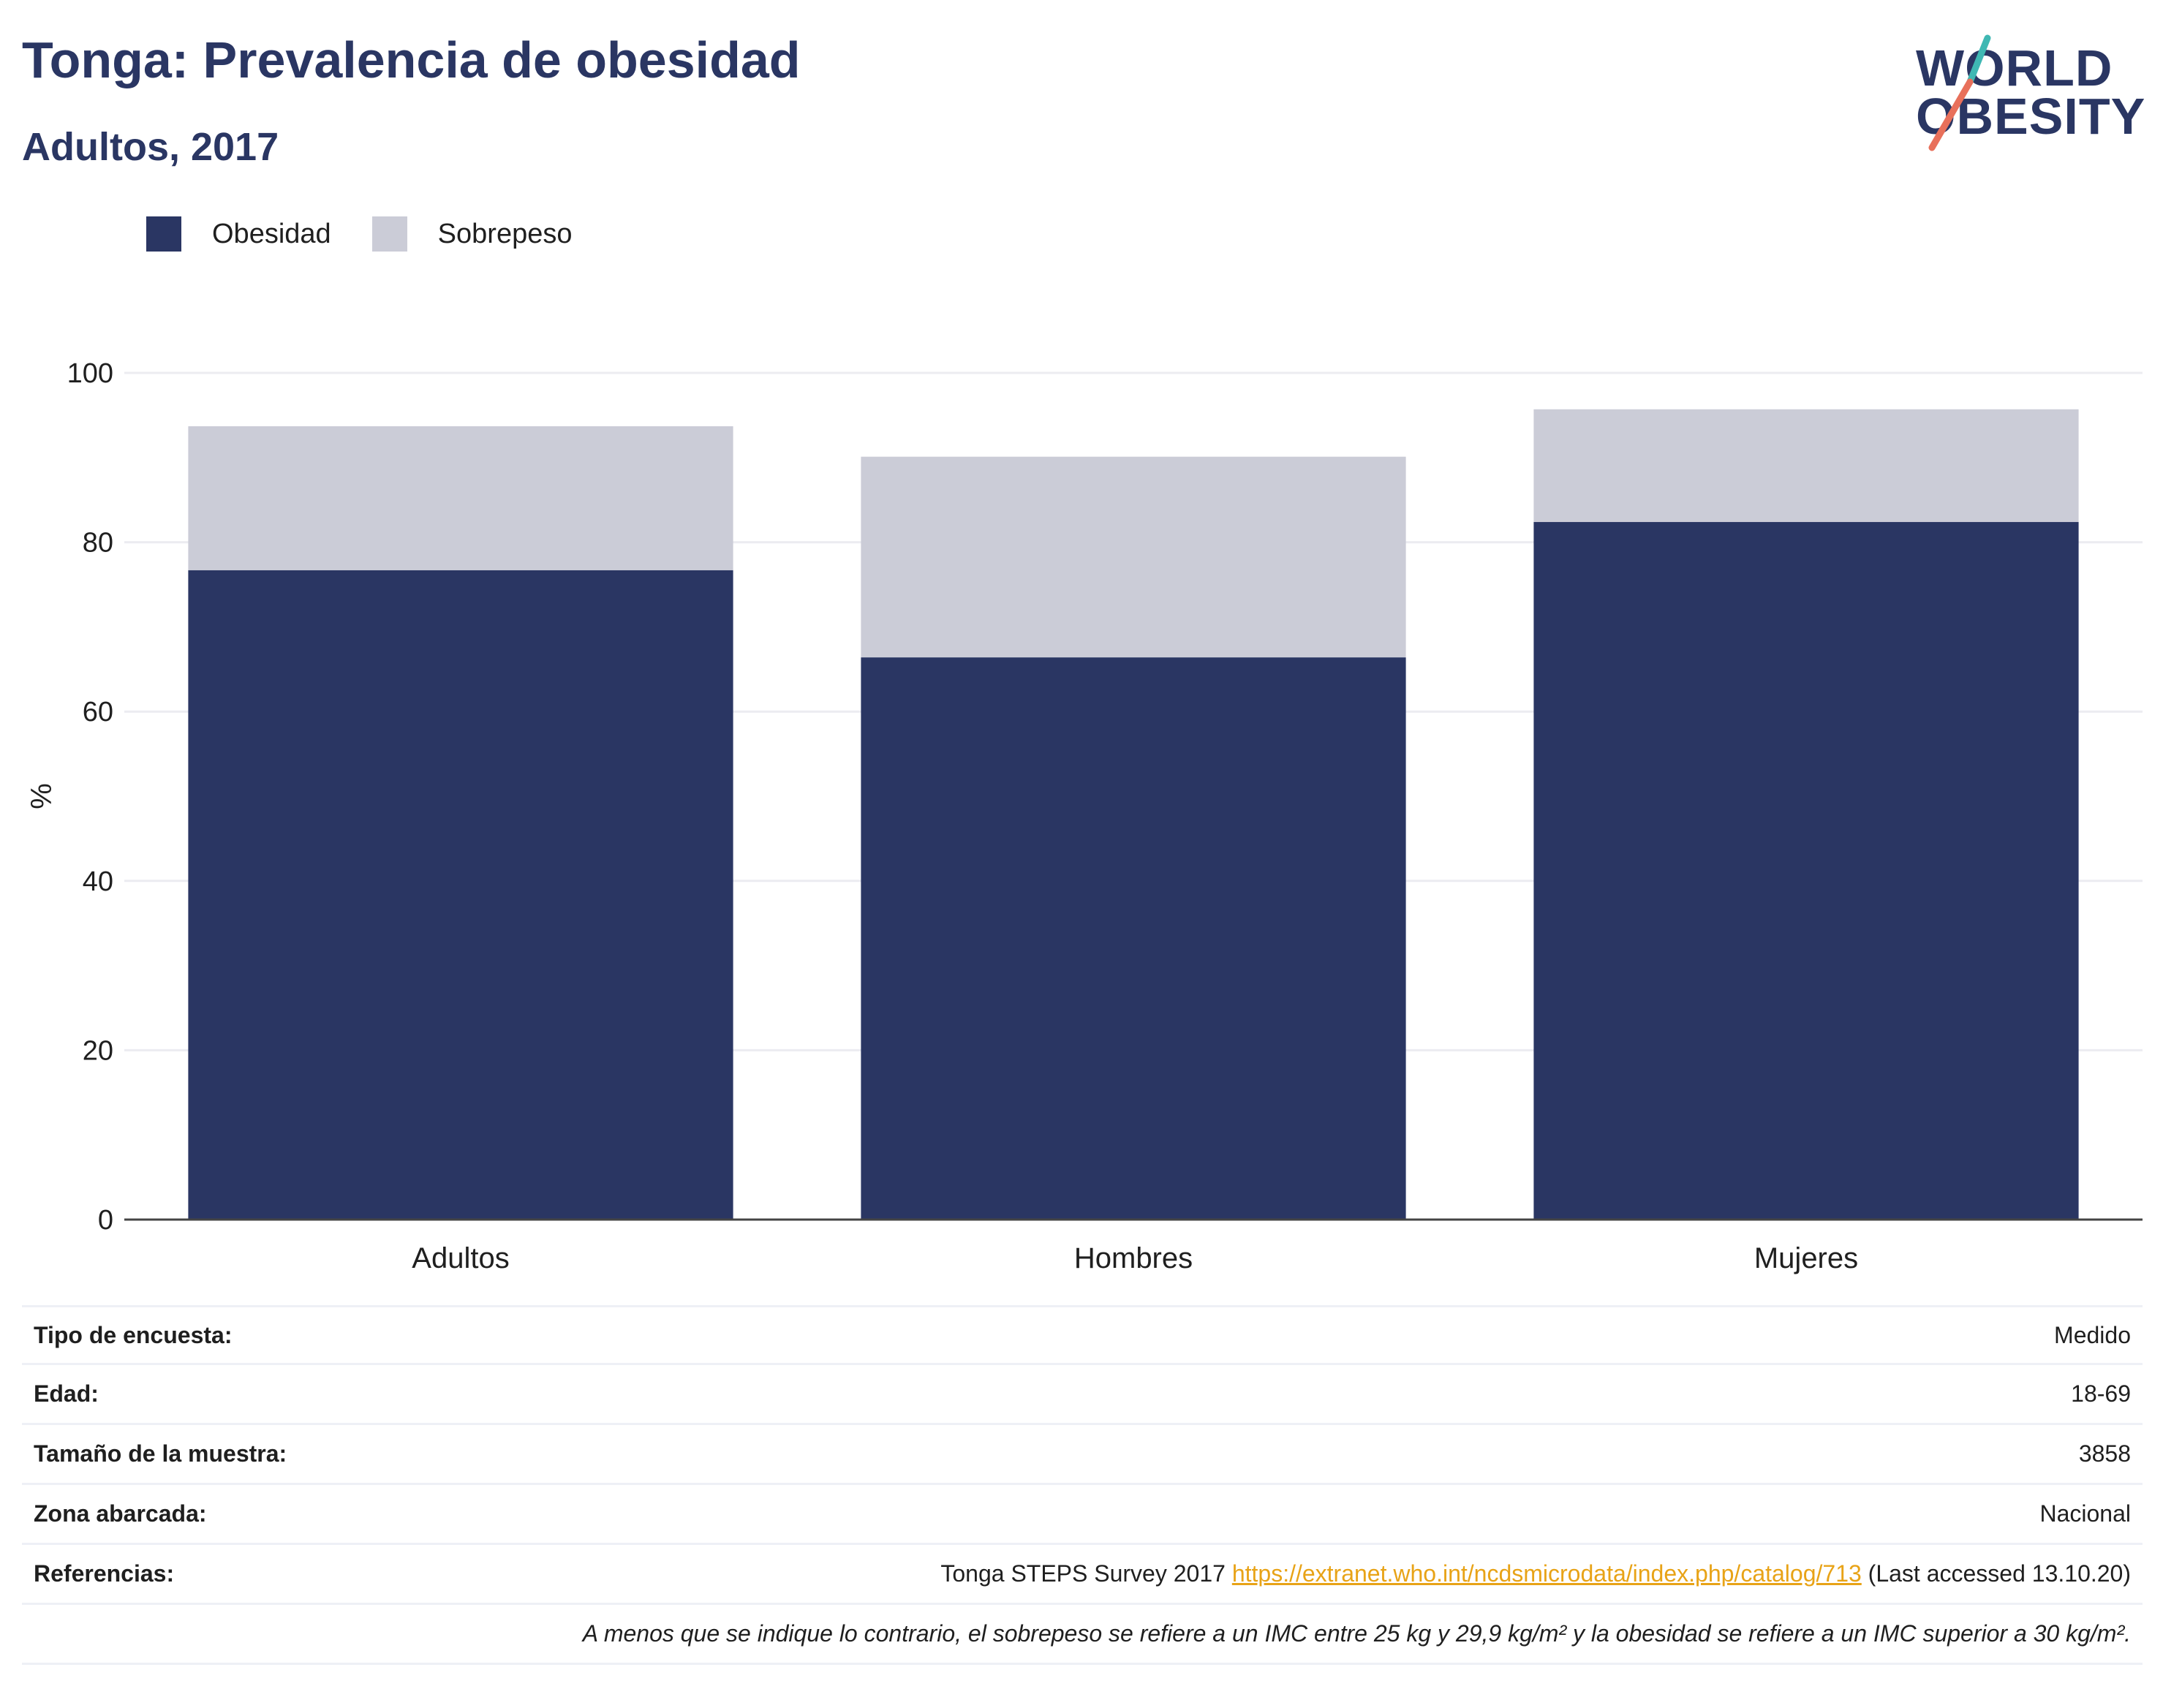  I want to click on logo-line1: WORLD, so click(2015, 68).